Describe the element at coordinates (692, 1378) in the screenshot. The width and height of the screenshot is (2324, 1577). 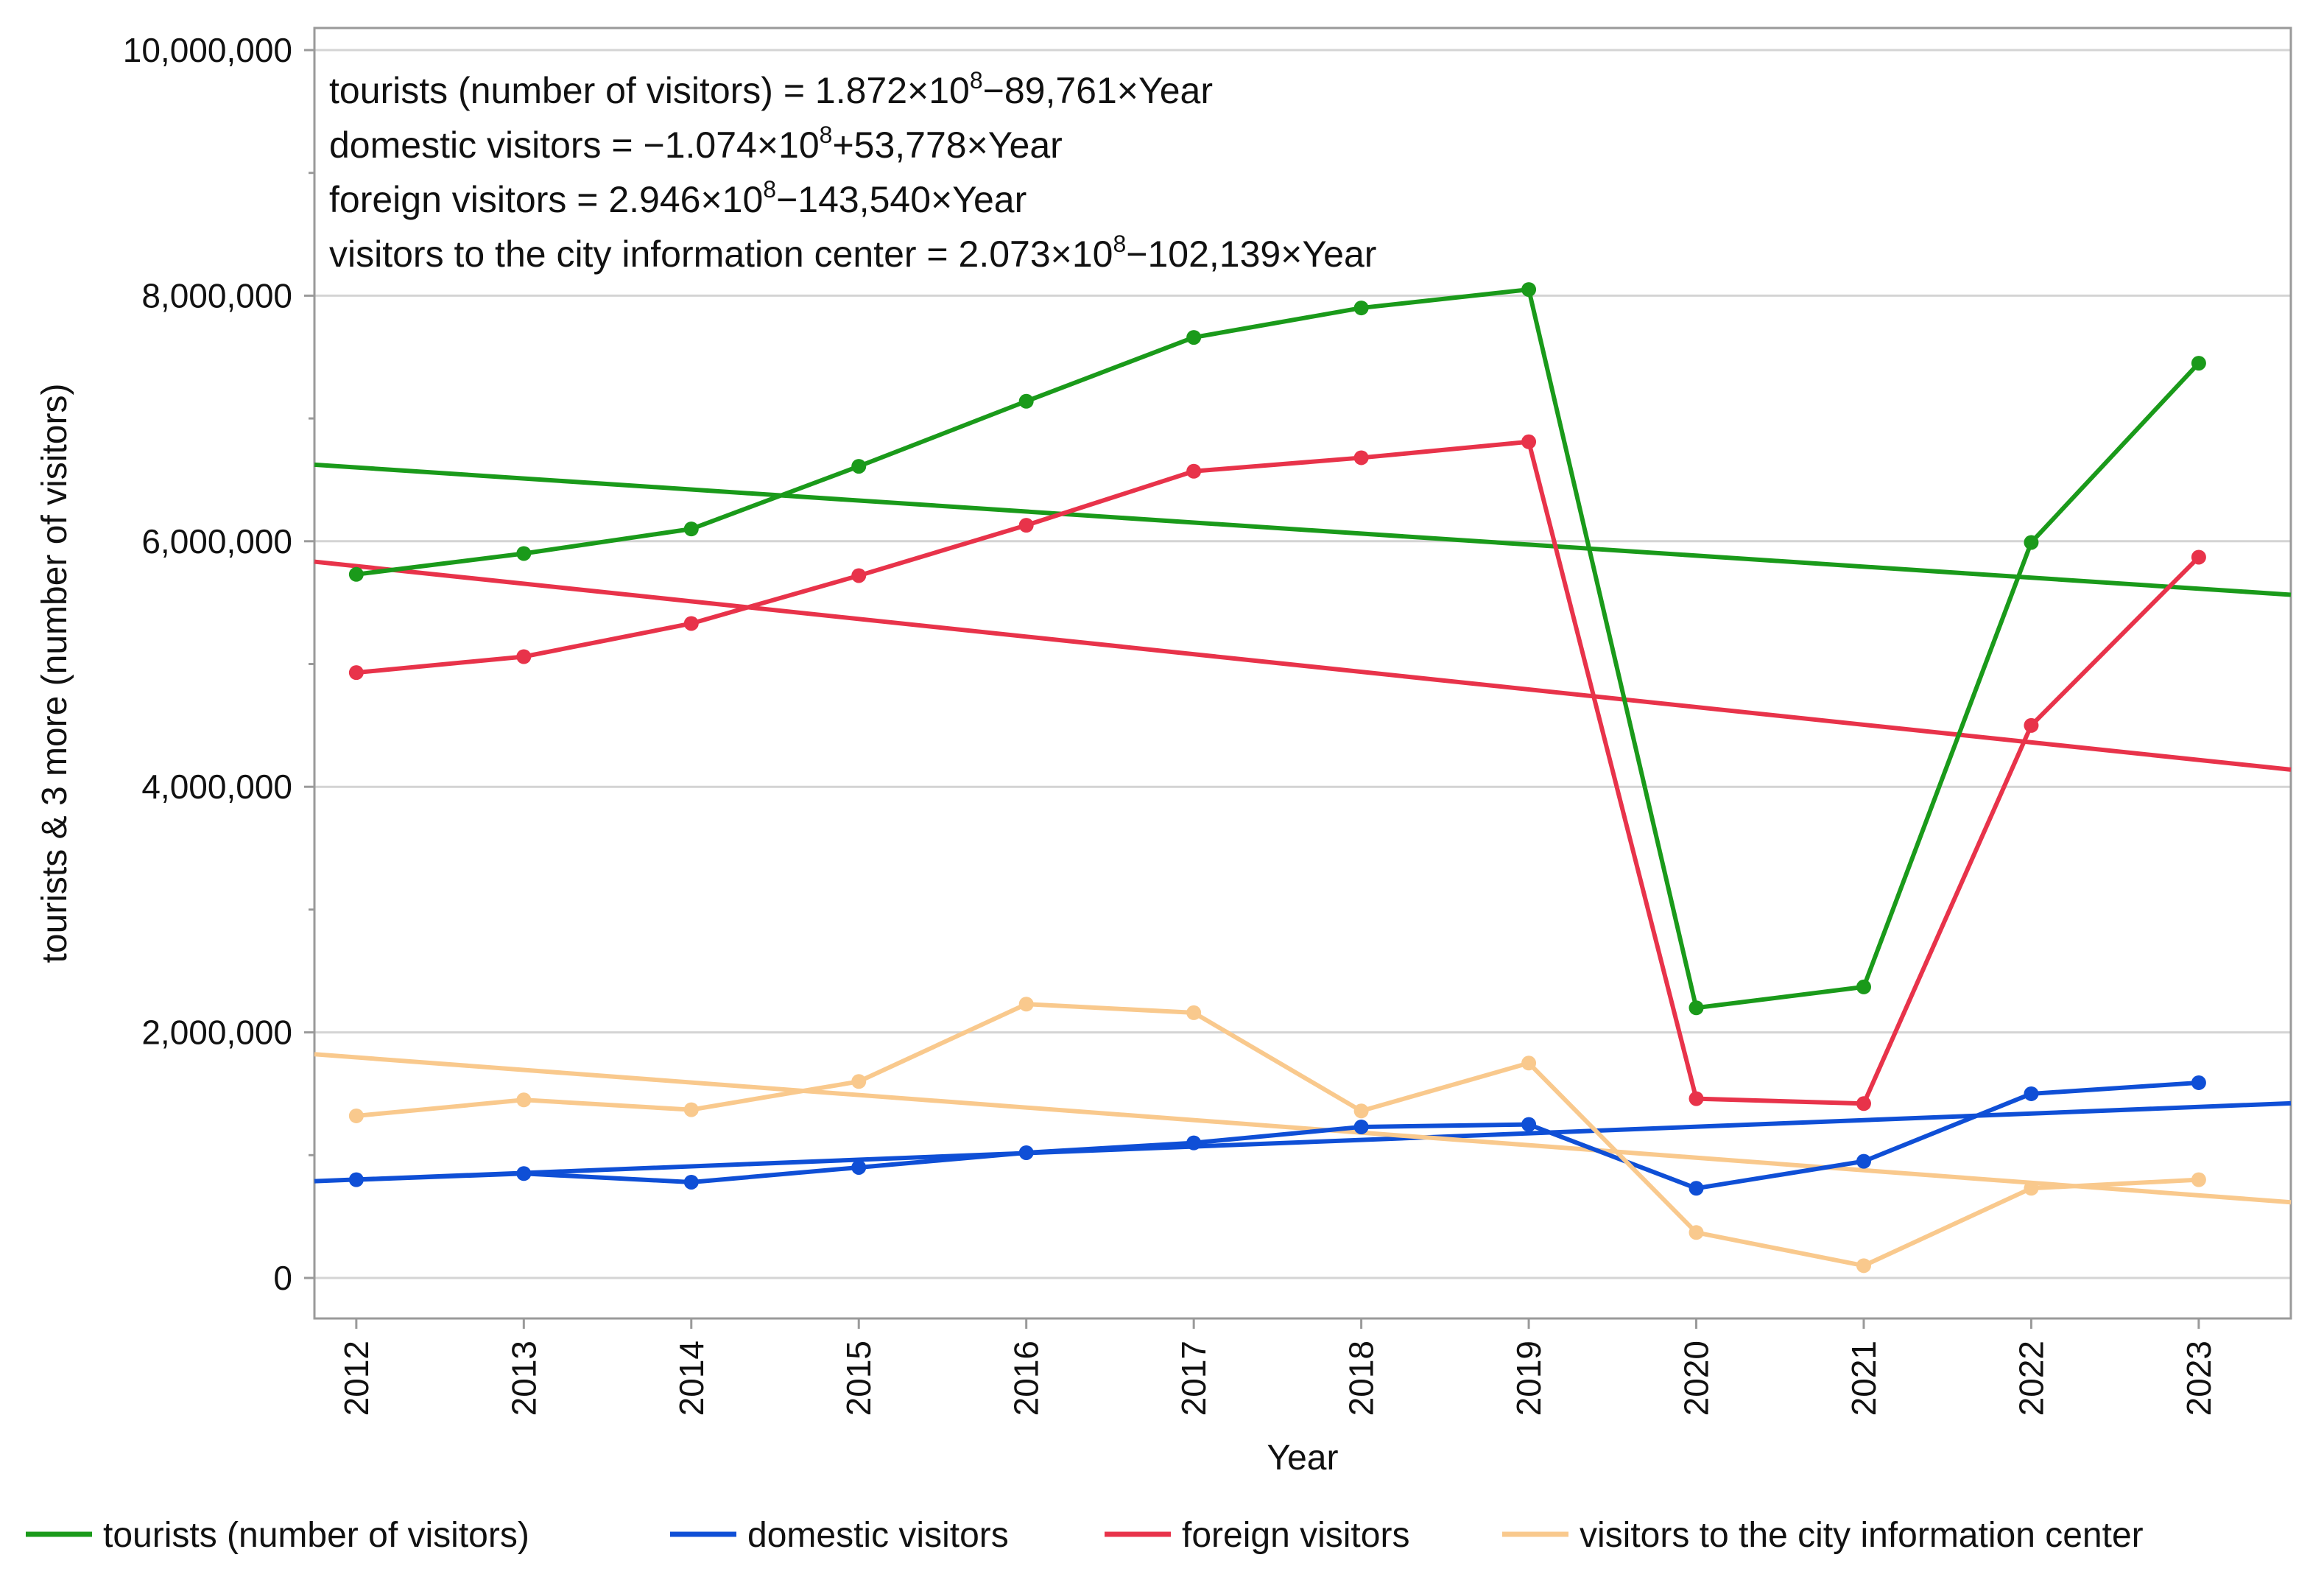
I see `x-tick-label: 2014` at that location.